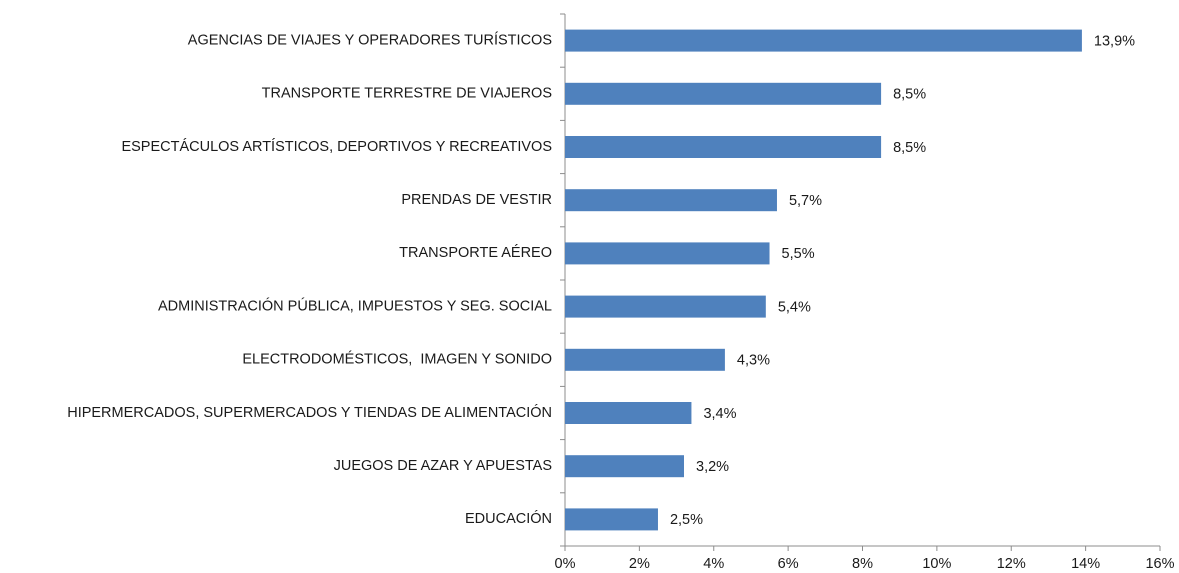 This screenshot has width=1179, height=573. I want to click on x-tick-label: 16%, so click(1159, 564).